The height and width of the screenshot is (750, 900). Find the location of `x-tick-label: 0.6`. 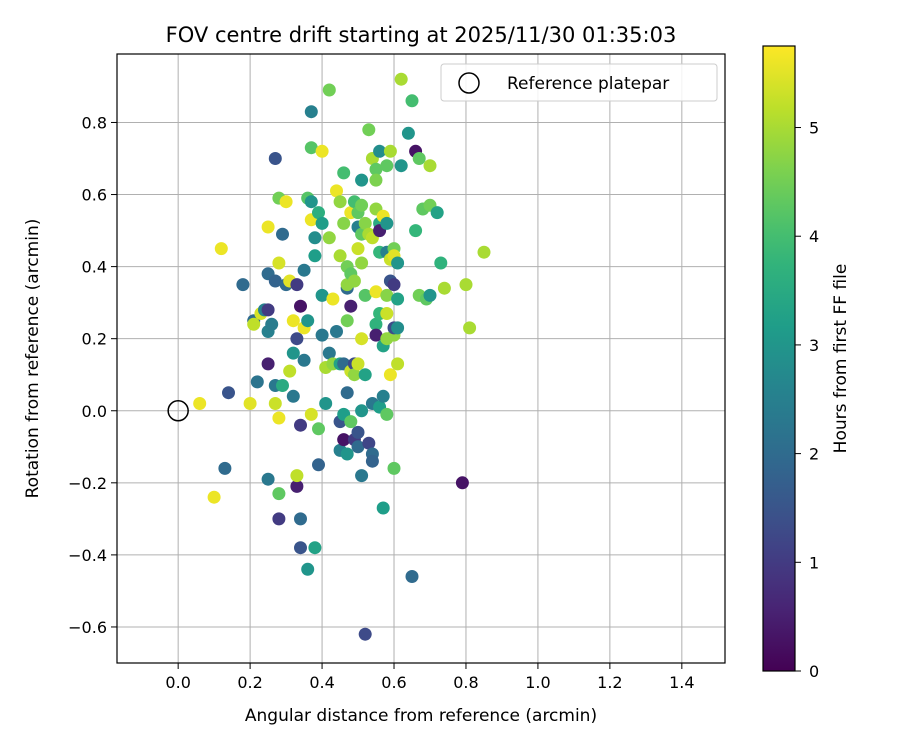

x-tick-label: 0.6 is located at coordinates (393, 682).